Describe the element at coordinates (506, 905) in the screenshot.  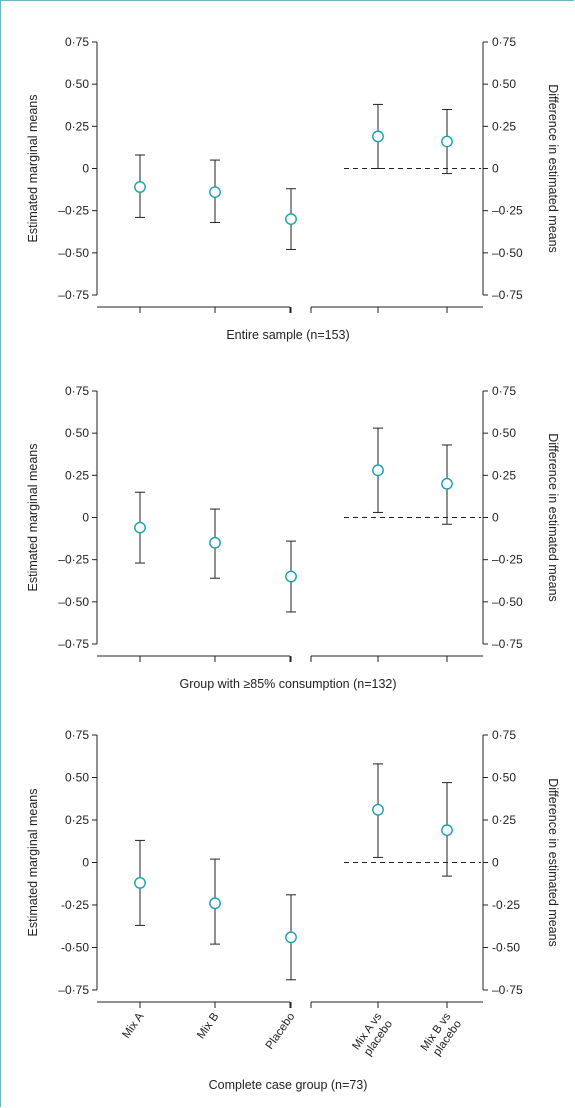
I see `right-tick-label: -0·25` at that location.